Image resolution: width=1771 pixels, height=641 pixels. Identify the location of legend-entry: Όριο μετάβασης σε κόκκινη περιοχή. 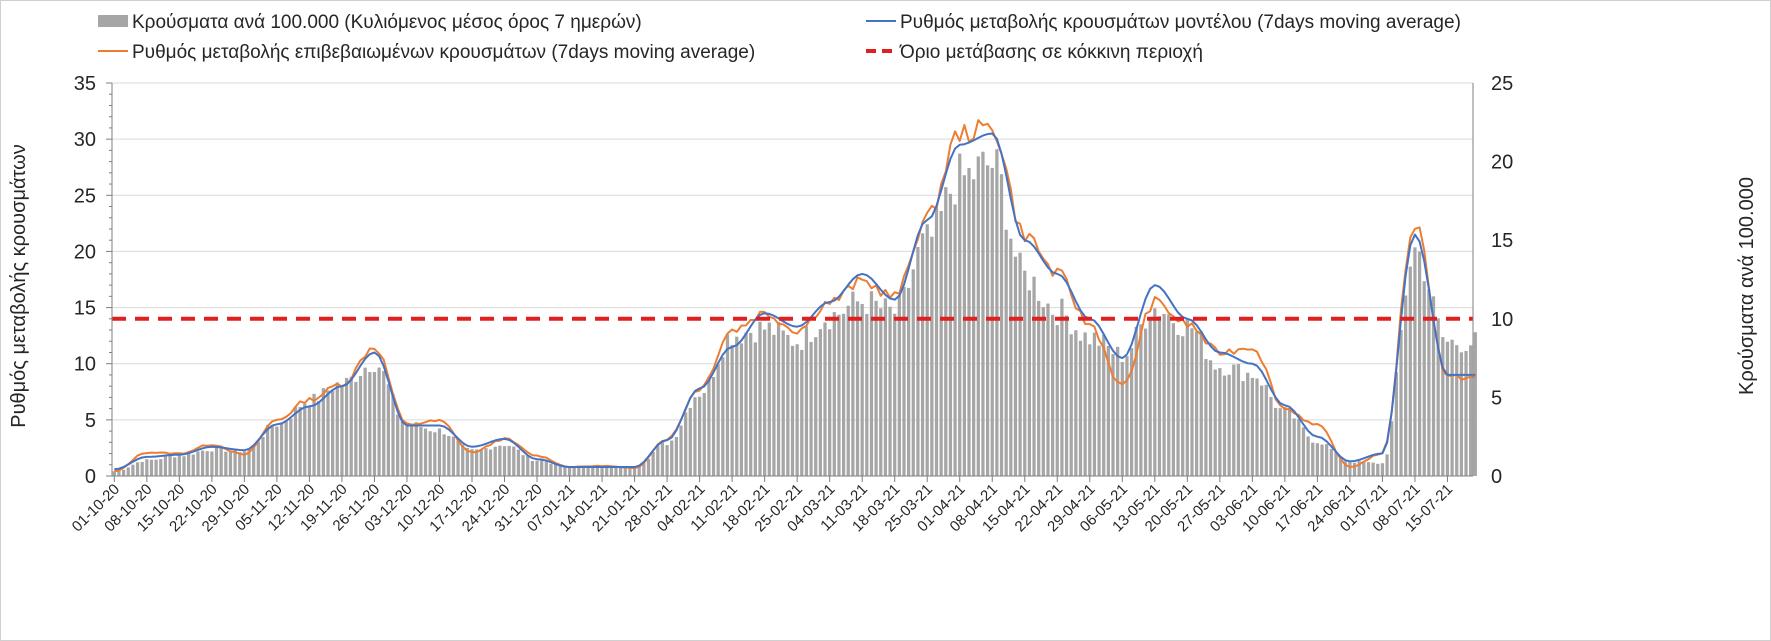
(1034, 52).